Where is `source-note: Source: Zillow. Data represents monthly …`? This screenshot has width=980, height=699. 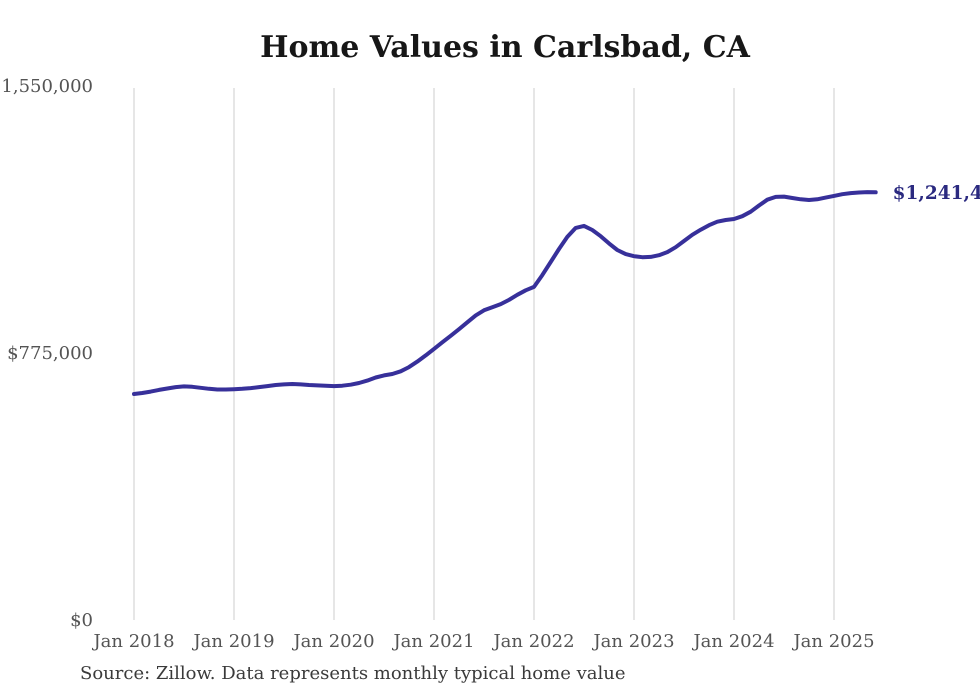 source-note: Source: Zillow. Data represents monthly … is located at coordinates (353, 673).